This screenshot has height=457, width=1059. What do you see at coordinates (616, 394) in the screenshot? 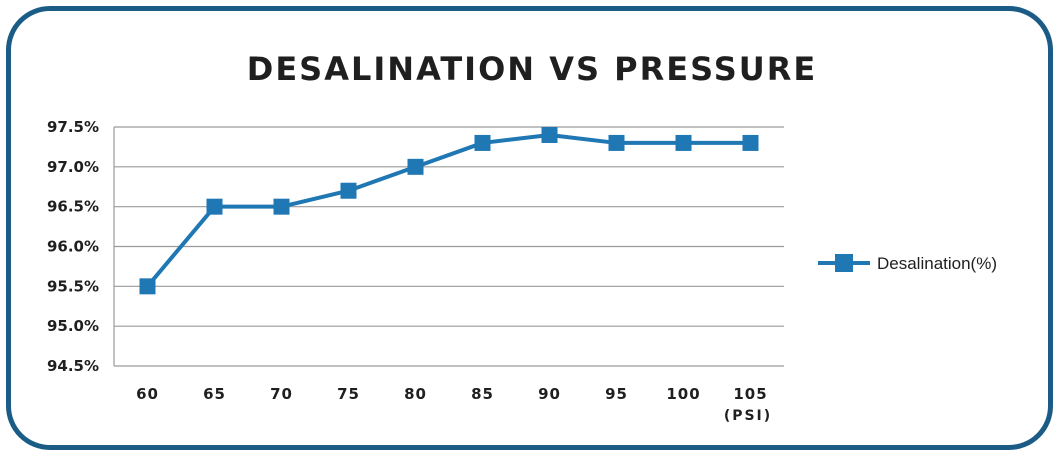
I see `x-tick-label: 95` at bounding box center [616, 394].